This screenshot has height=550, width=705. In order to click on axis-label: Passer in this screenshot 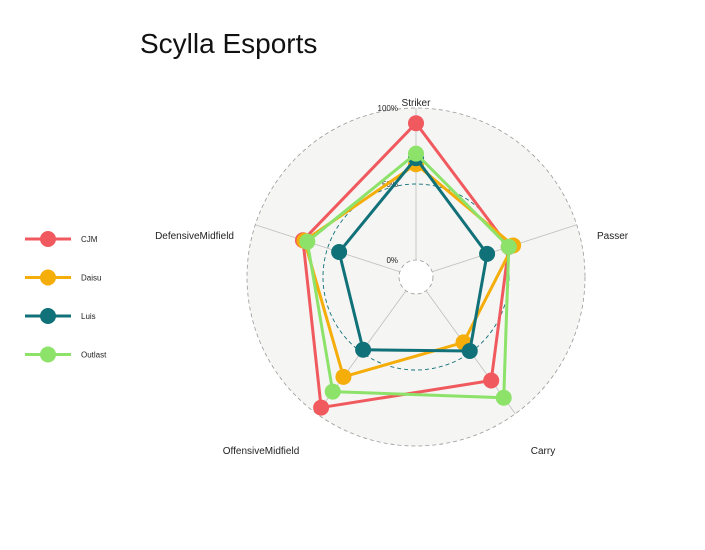, I will do `click(613, 236)`.